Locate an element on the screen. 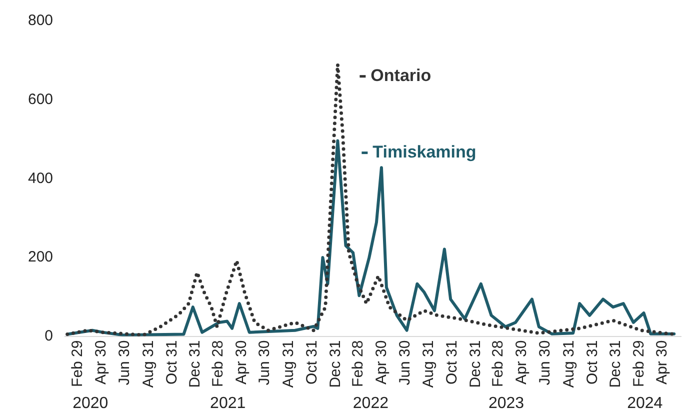 The width and height of the screenshot is (693, 419). y-tick-label: 0 is located at coordinates (49, 335).